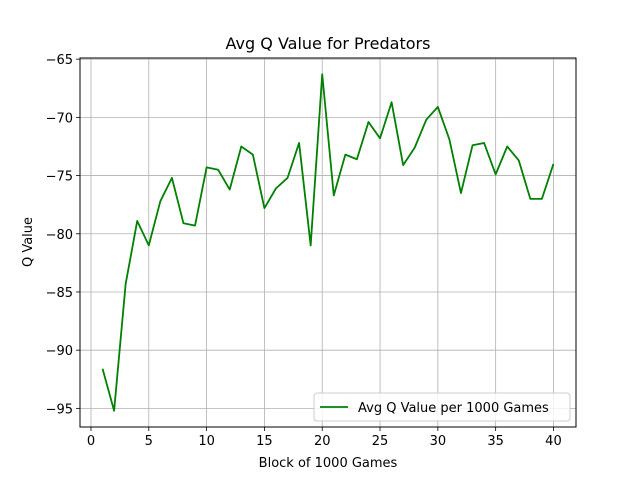  I want to click on y-tick-label: −90, so click(59, 351).